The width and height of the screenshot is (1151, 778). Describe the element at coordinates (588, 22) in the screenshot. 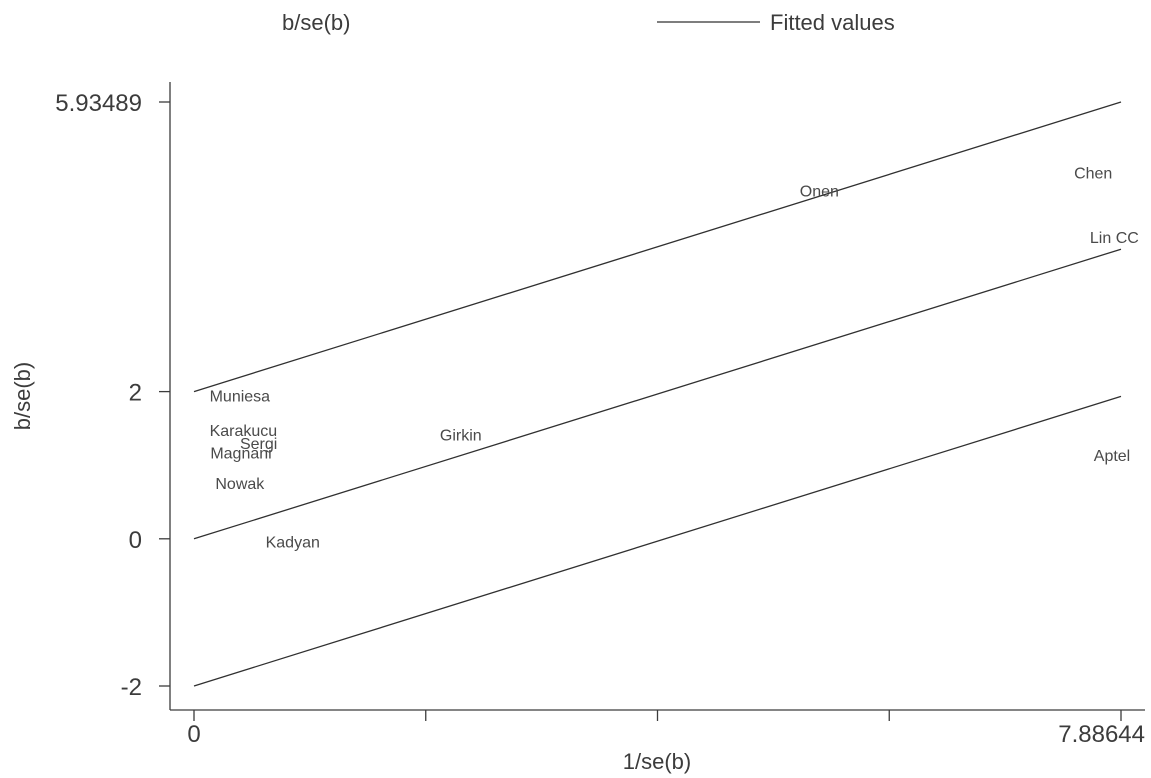

I see `legend: b/se(b) Fitted values` at that location.